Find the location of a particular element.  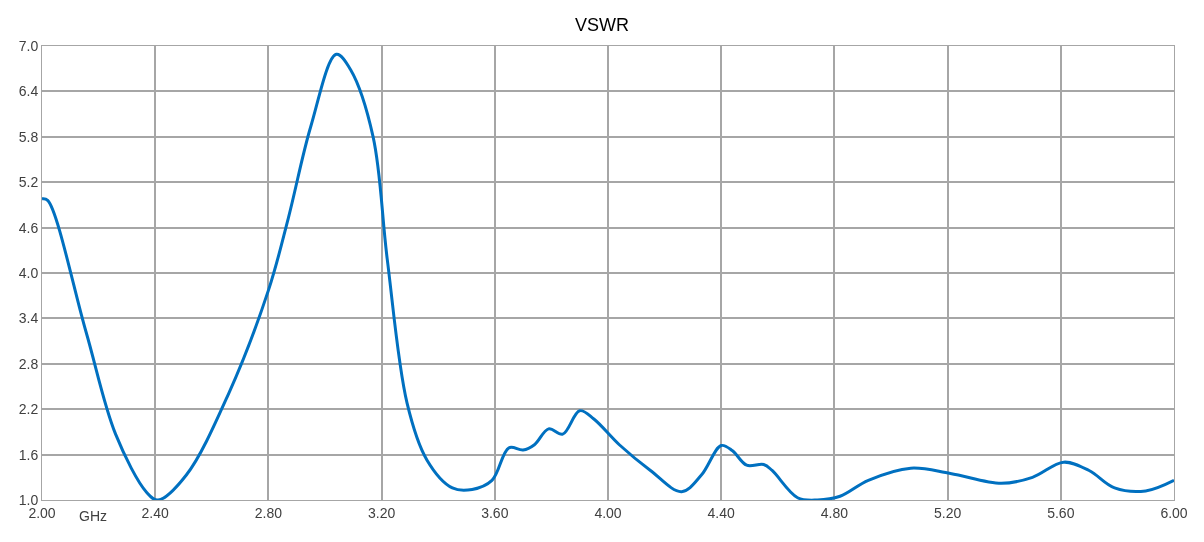

y-tick-label: 6.4 is located at coordinates (28, 91).